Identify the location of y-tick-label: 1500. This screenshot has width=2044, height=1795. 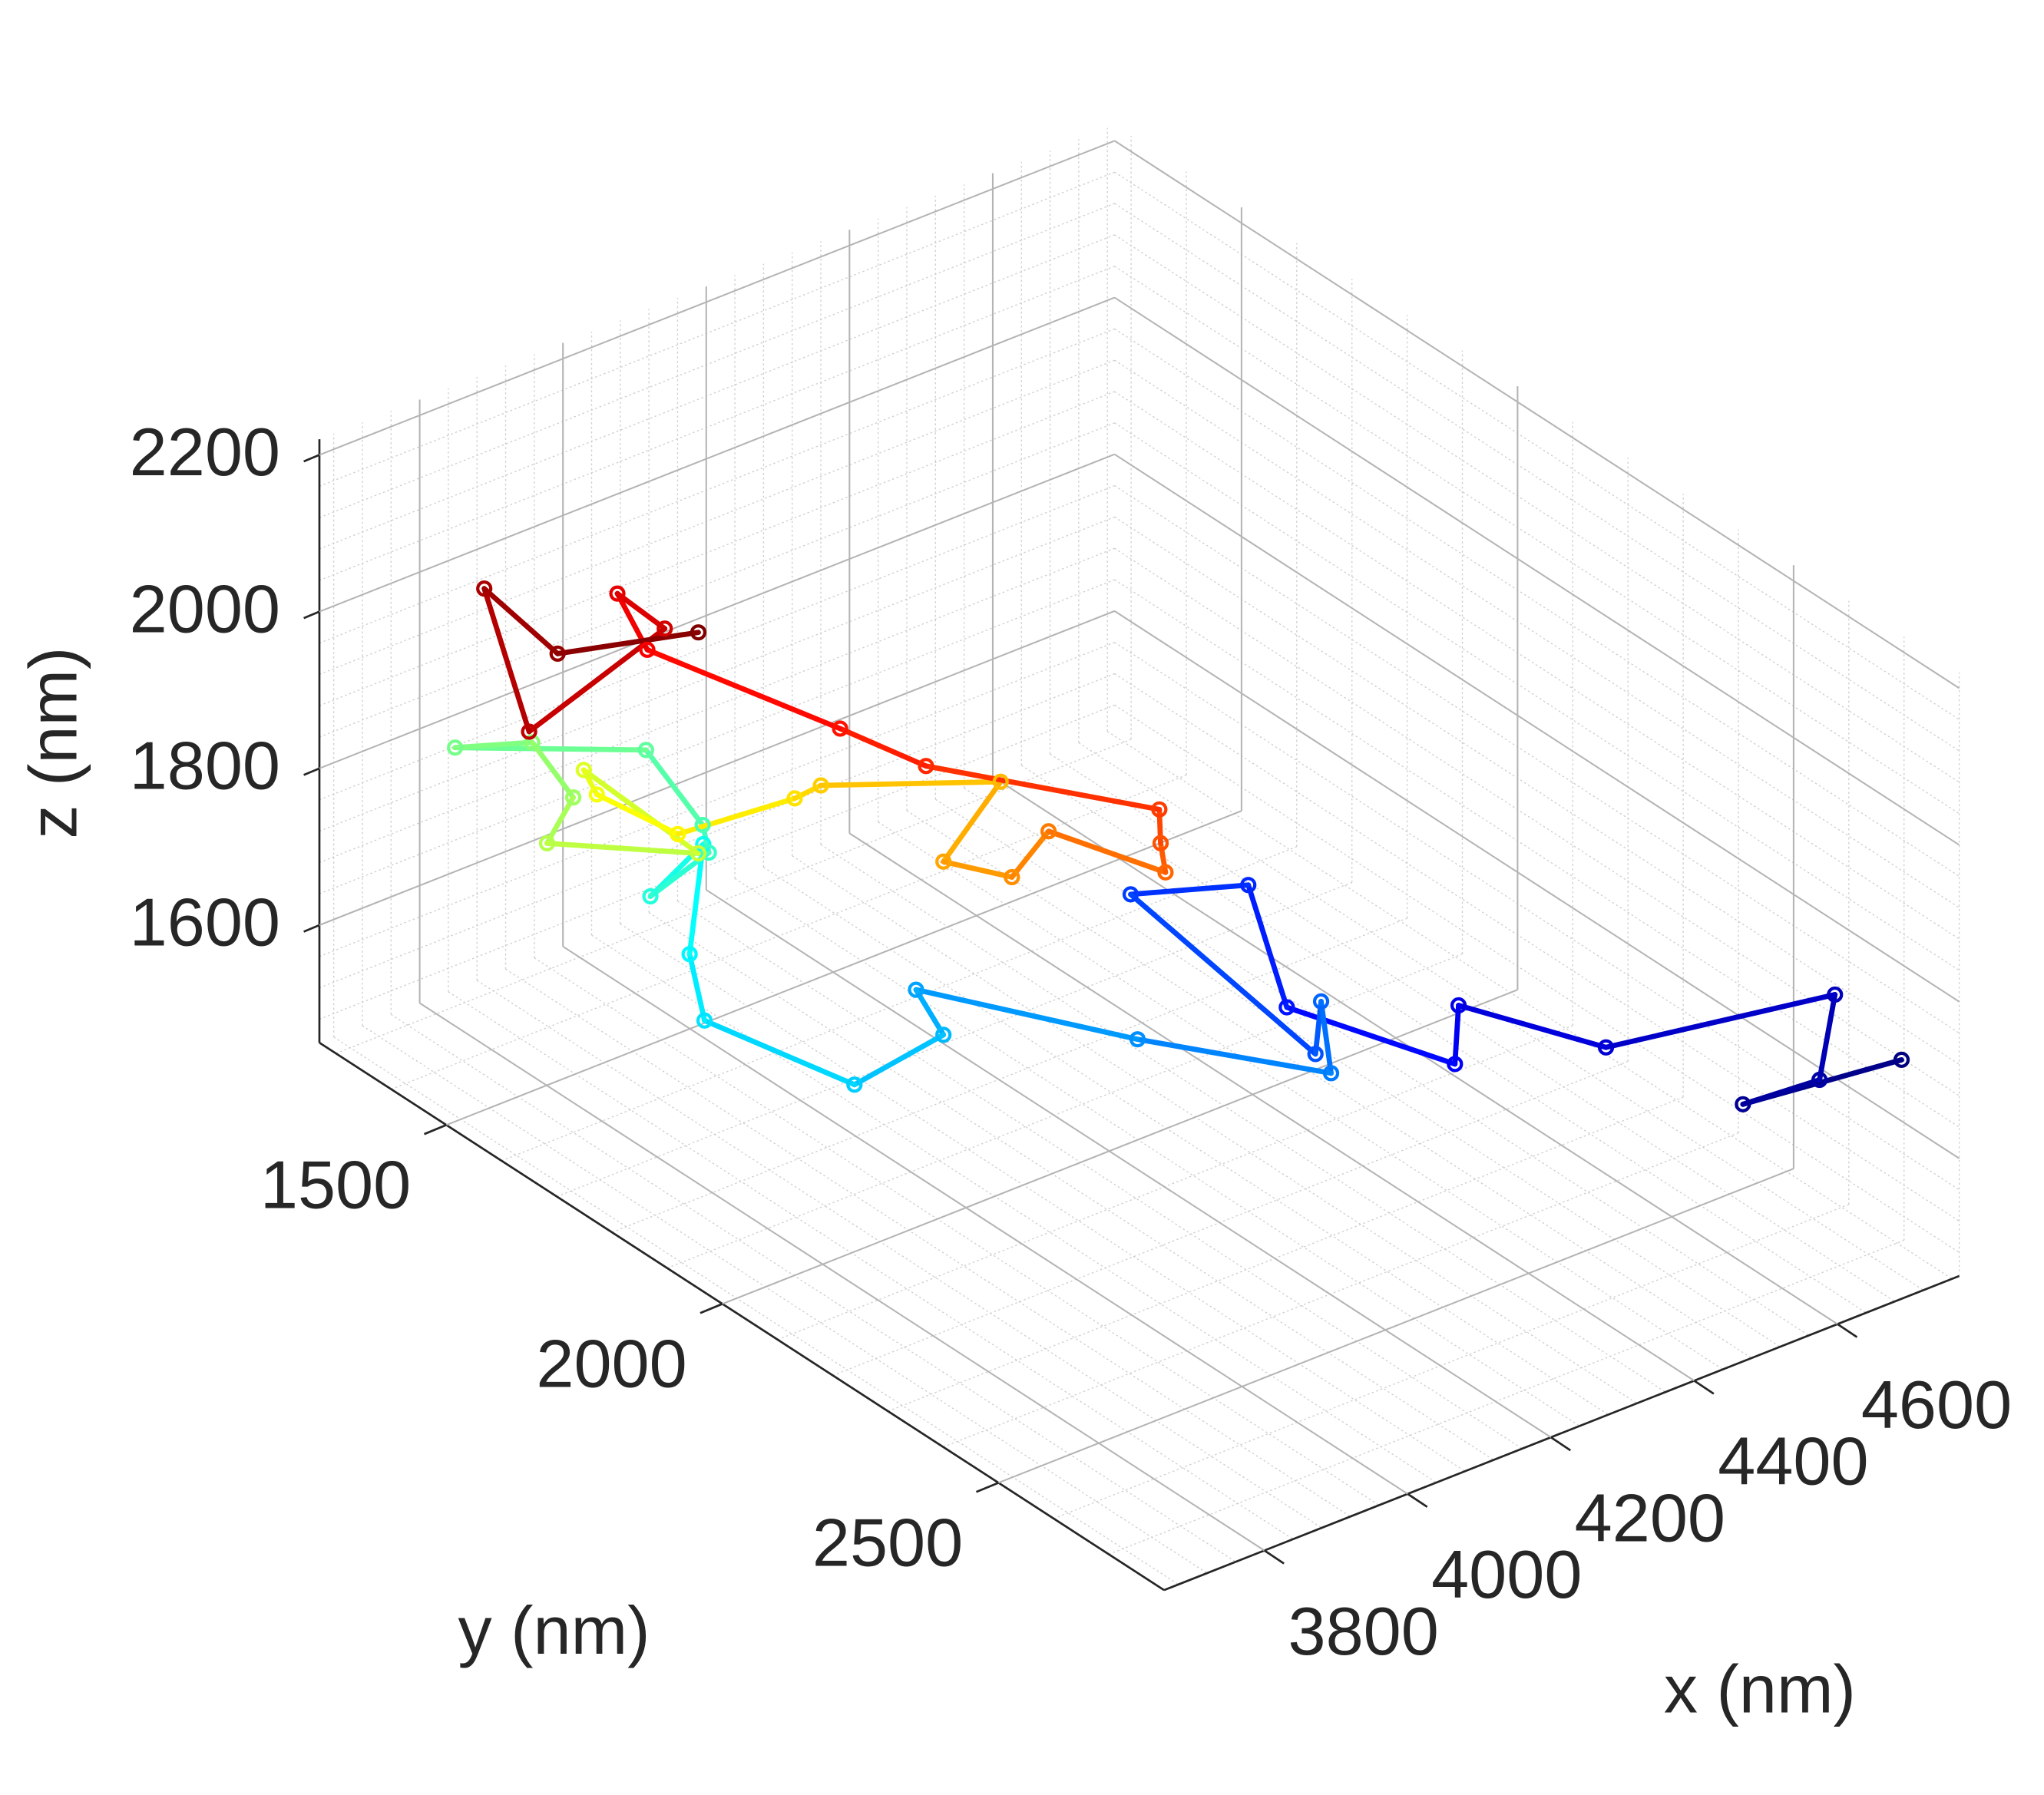
(335, 1184).